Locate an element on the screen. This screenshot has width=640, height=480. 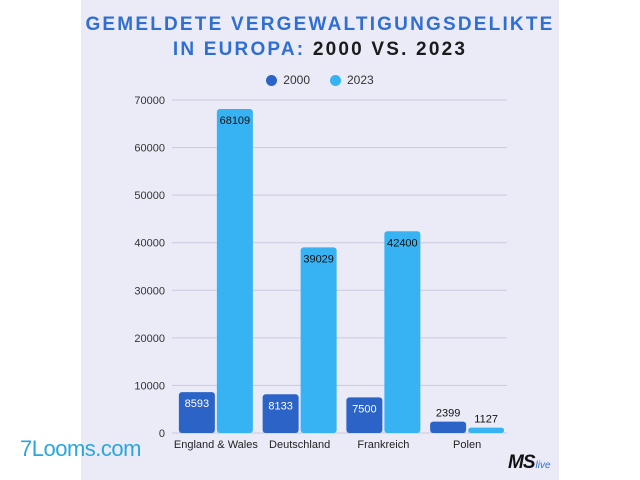
brand-logo: MSlive is located at coordinates (529, 463).